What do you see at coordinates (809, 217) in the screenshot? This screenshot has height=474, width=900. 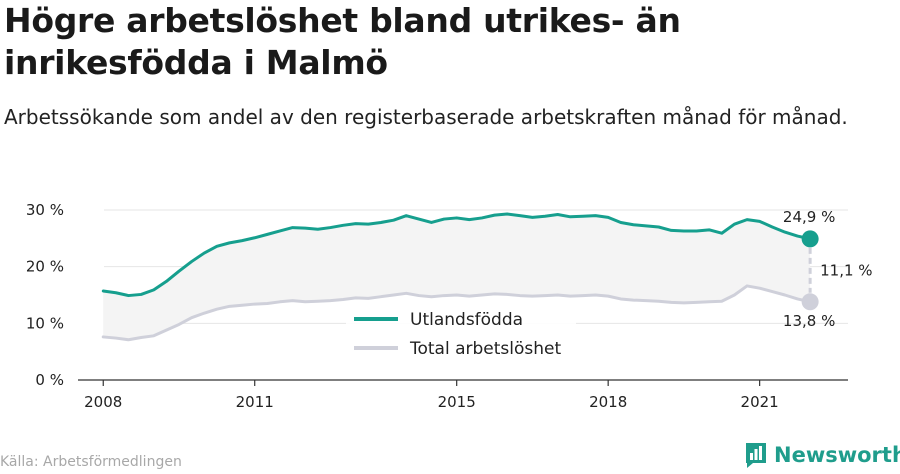 I see `end-value-label-utlandsfodda: 24,9 %` at bounding box center [809, 217].